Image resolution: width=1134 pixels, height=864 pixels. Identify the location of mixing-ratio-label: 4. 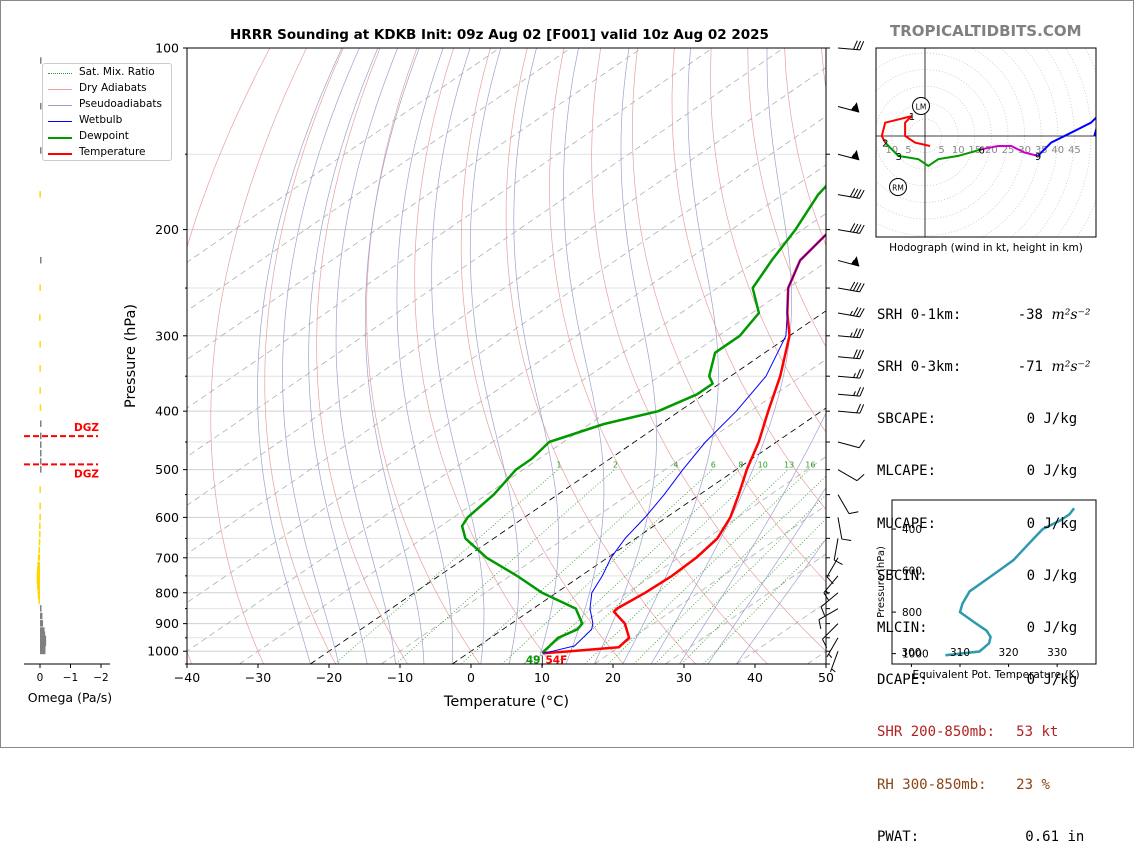
(675, 465).